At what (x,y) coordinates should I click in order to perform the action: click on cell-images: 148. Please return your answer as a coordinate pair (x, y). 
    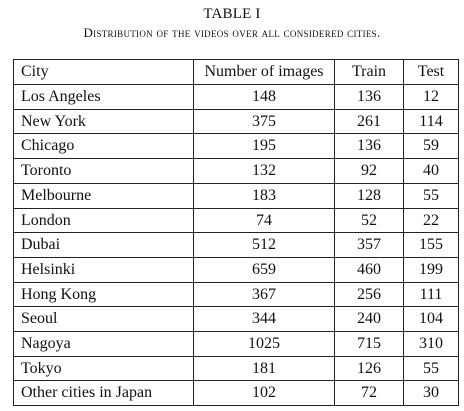
    Looking at the image, I should click on (264, 97).